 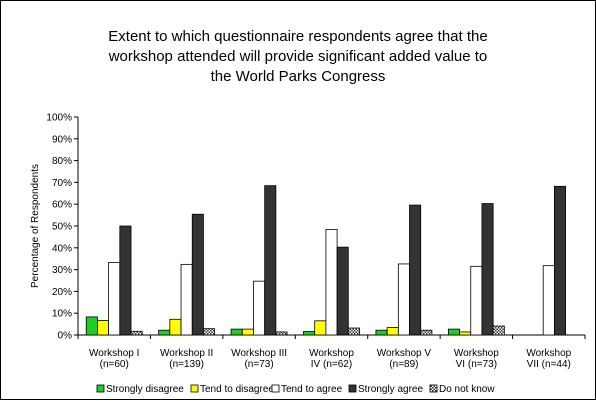 I want to click on x-tick-label: (n=73), so click(x=258, y=364).